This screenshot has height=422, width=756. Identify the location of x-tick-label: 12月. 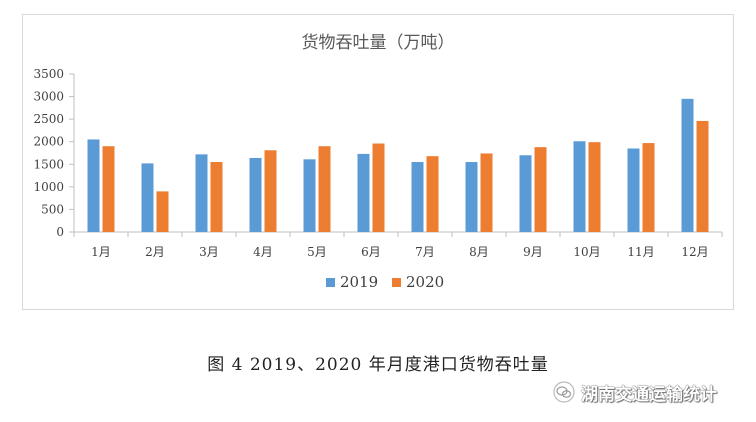
(694, 252).